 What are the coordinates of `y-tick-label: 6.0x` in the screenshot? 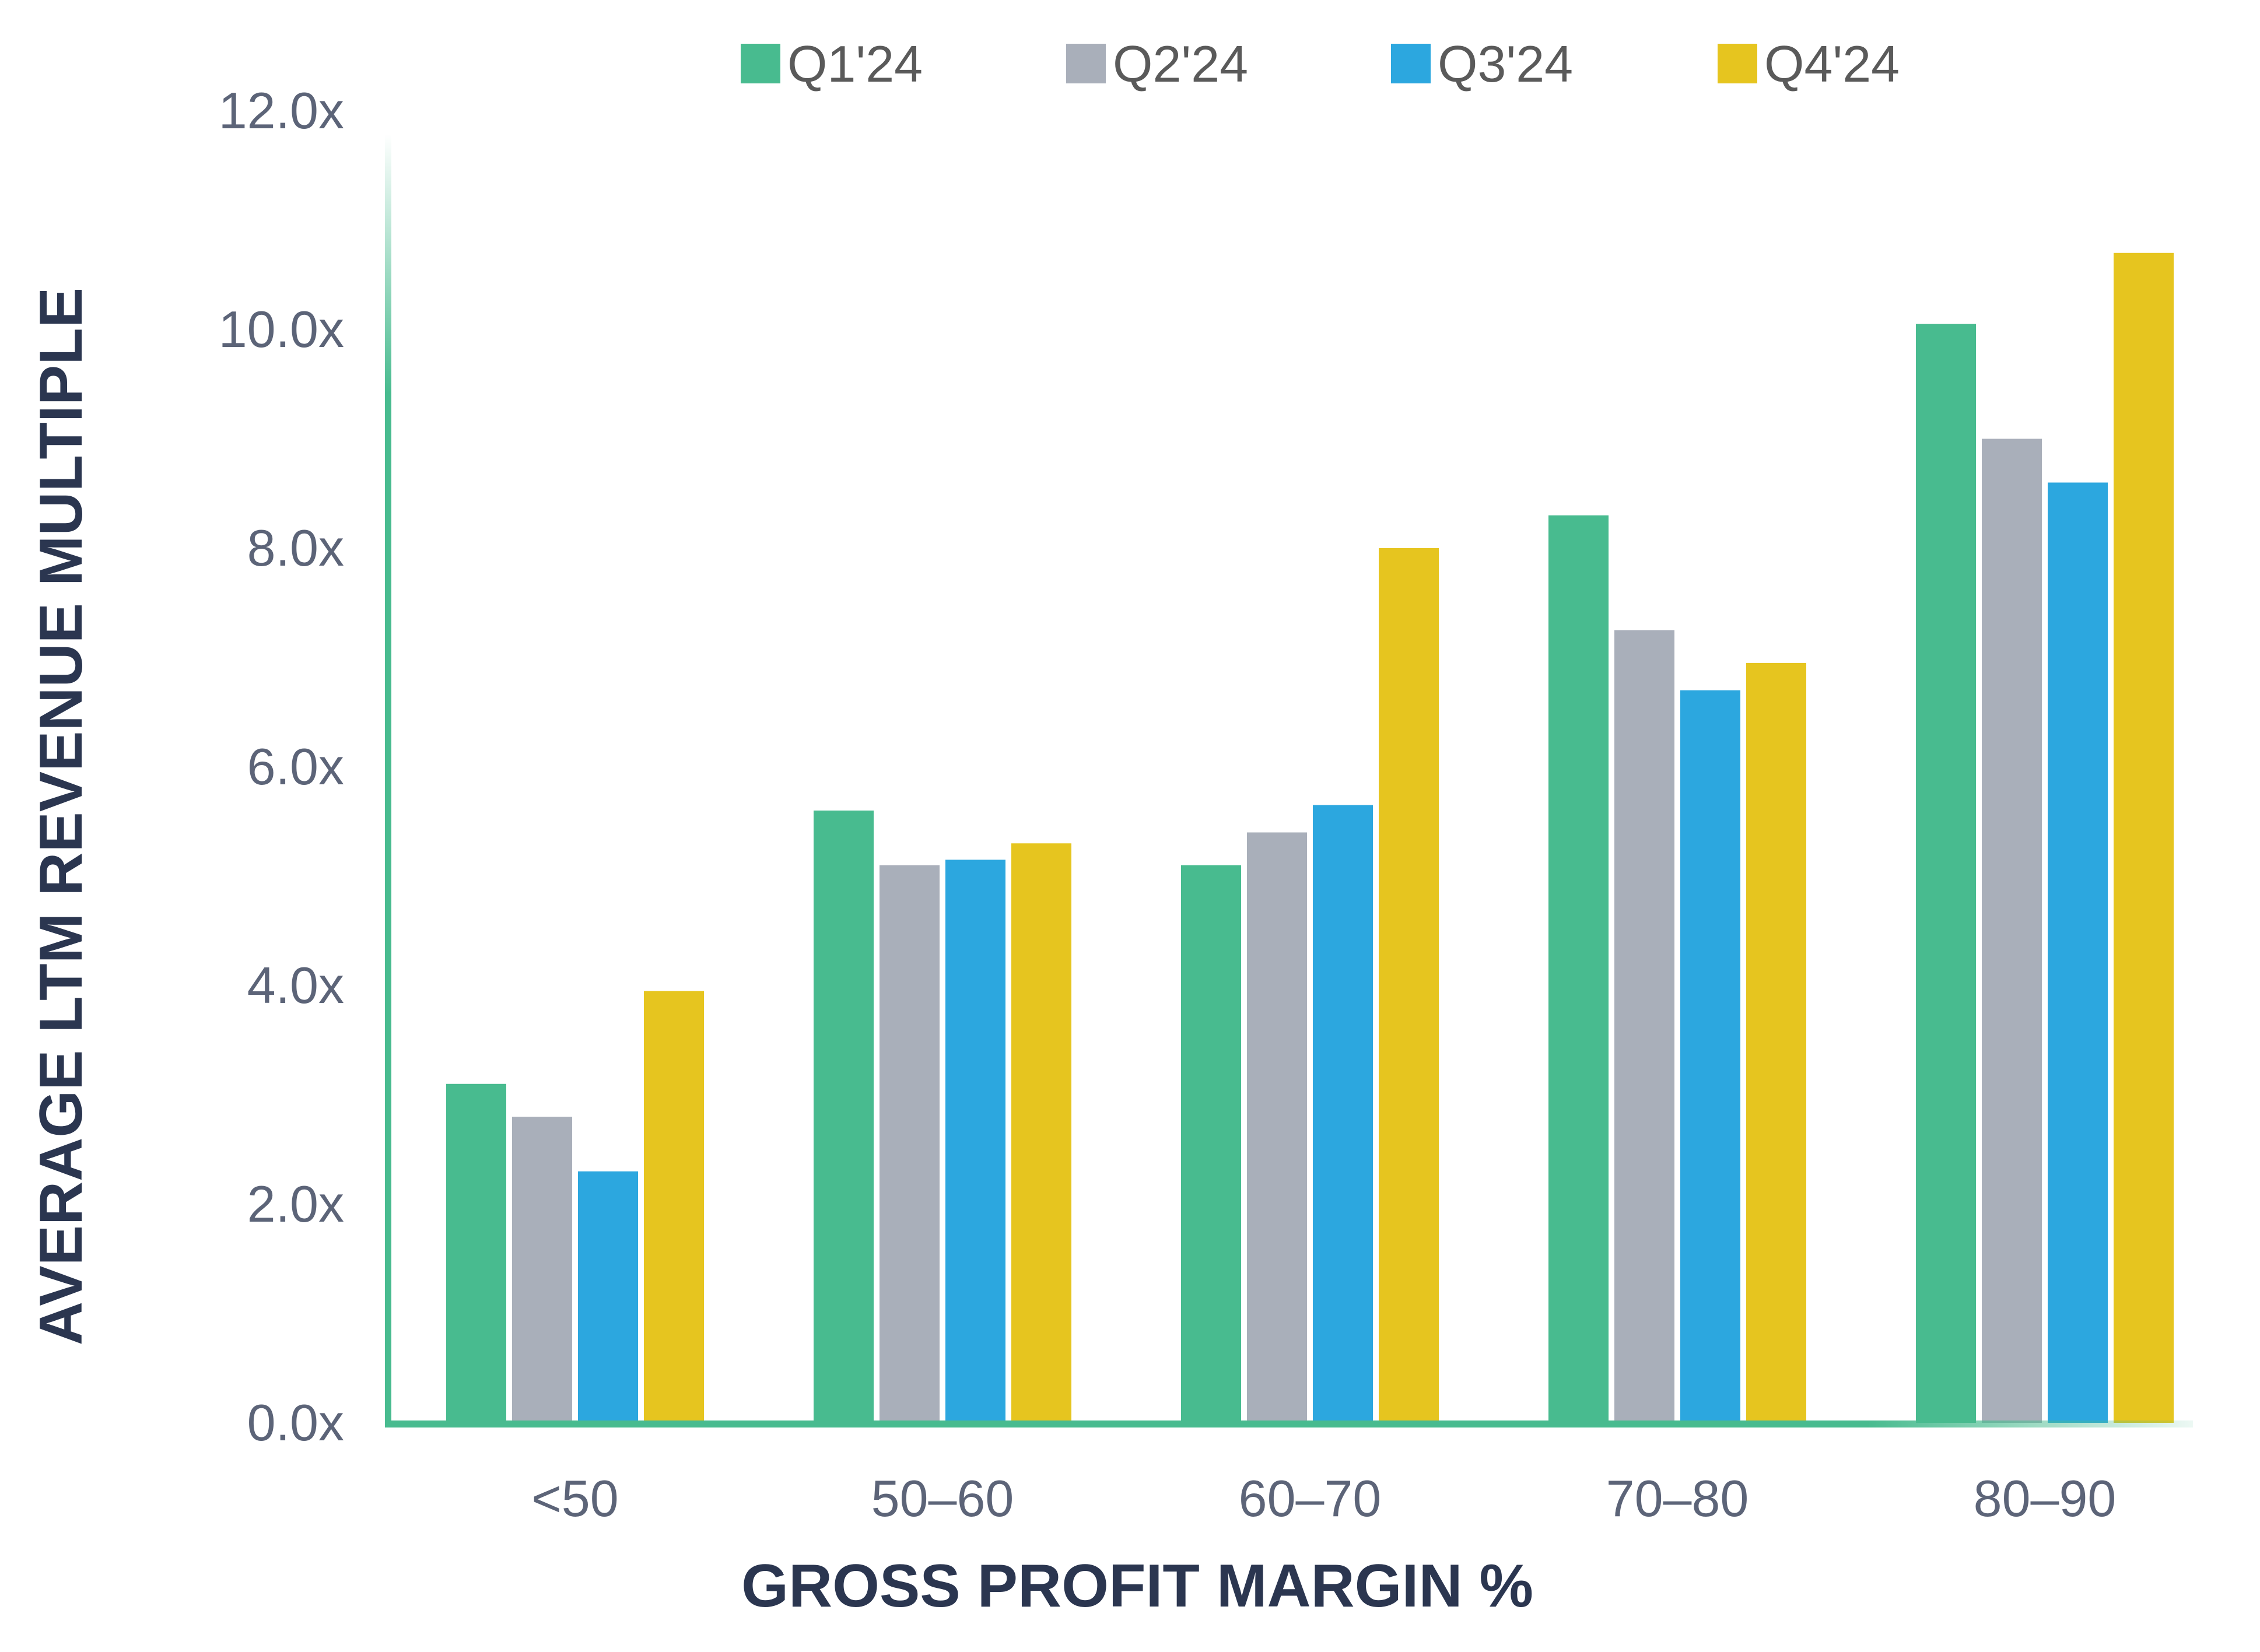 It's located at (295, 766).